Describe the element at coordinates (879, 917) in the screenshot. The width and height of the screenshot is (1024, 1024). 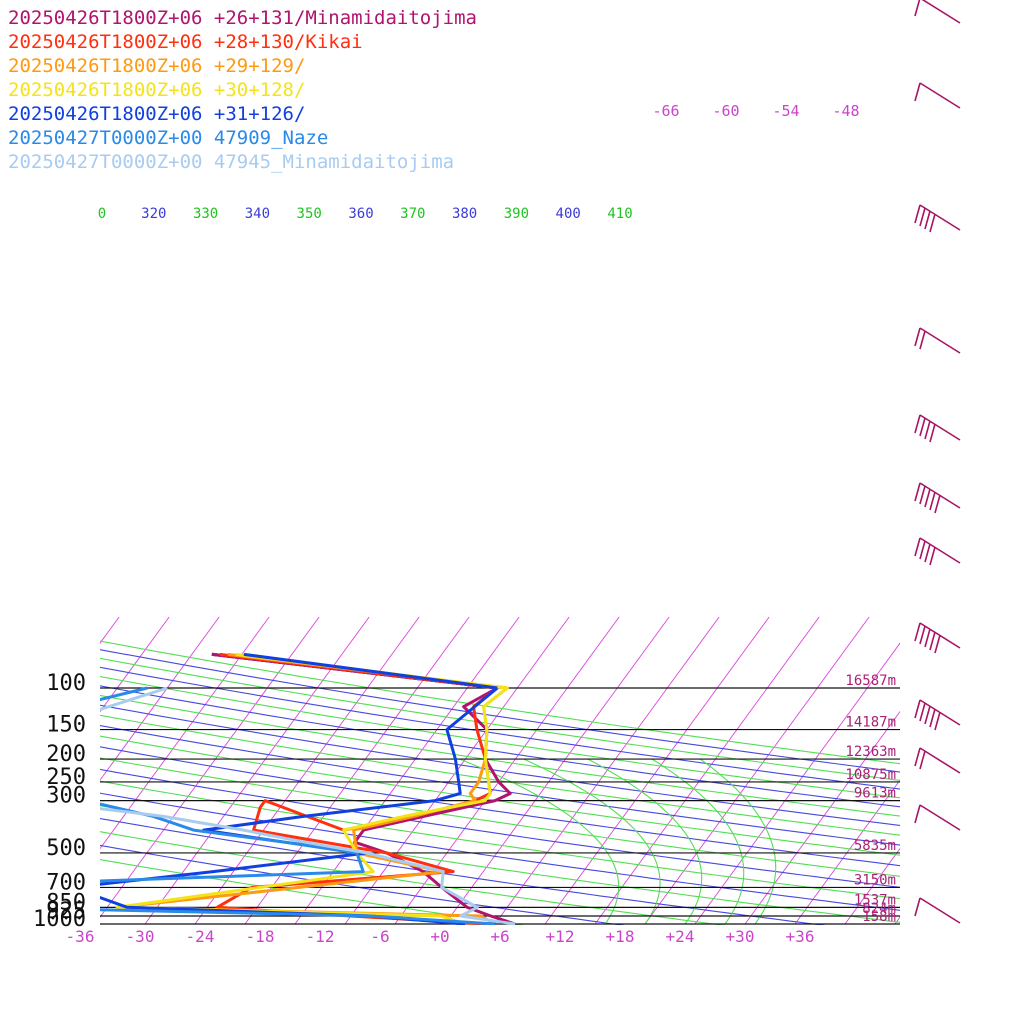
I see `height-label: 158m` at that location.